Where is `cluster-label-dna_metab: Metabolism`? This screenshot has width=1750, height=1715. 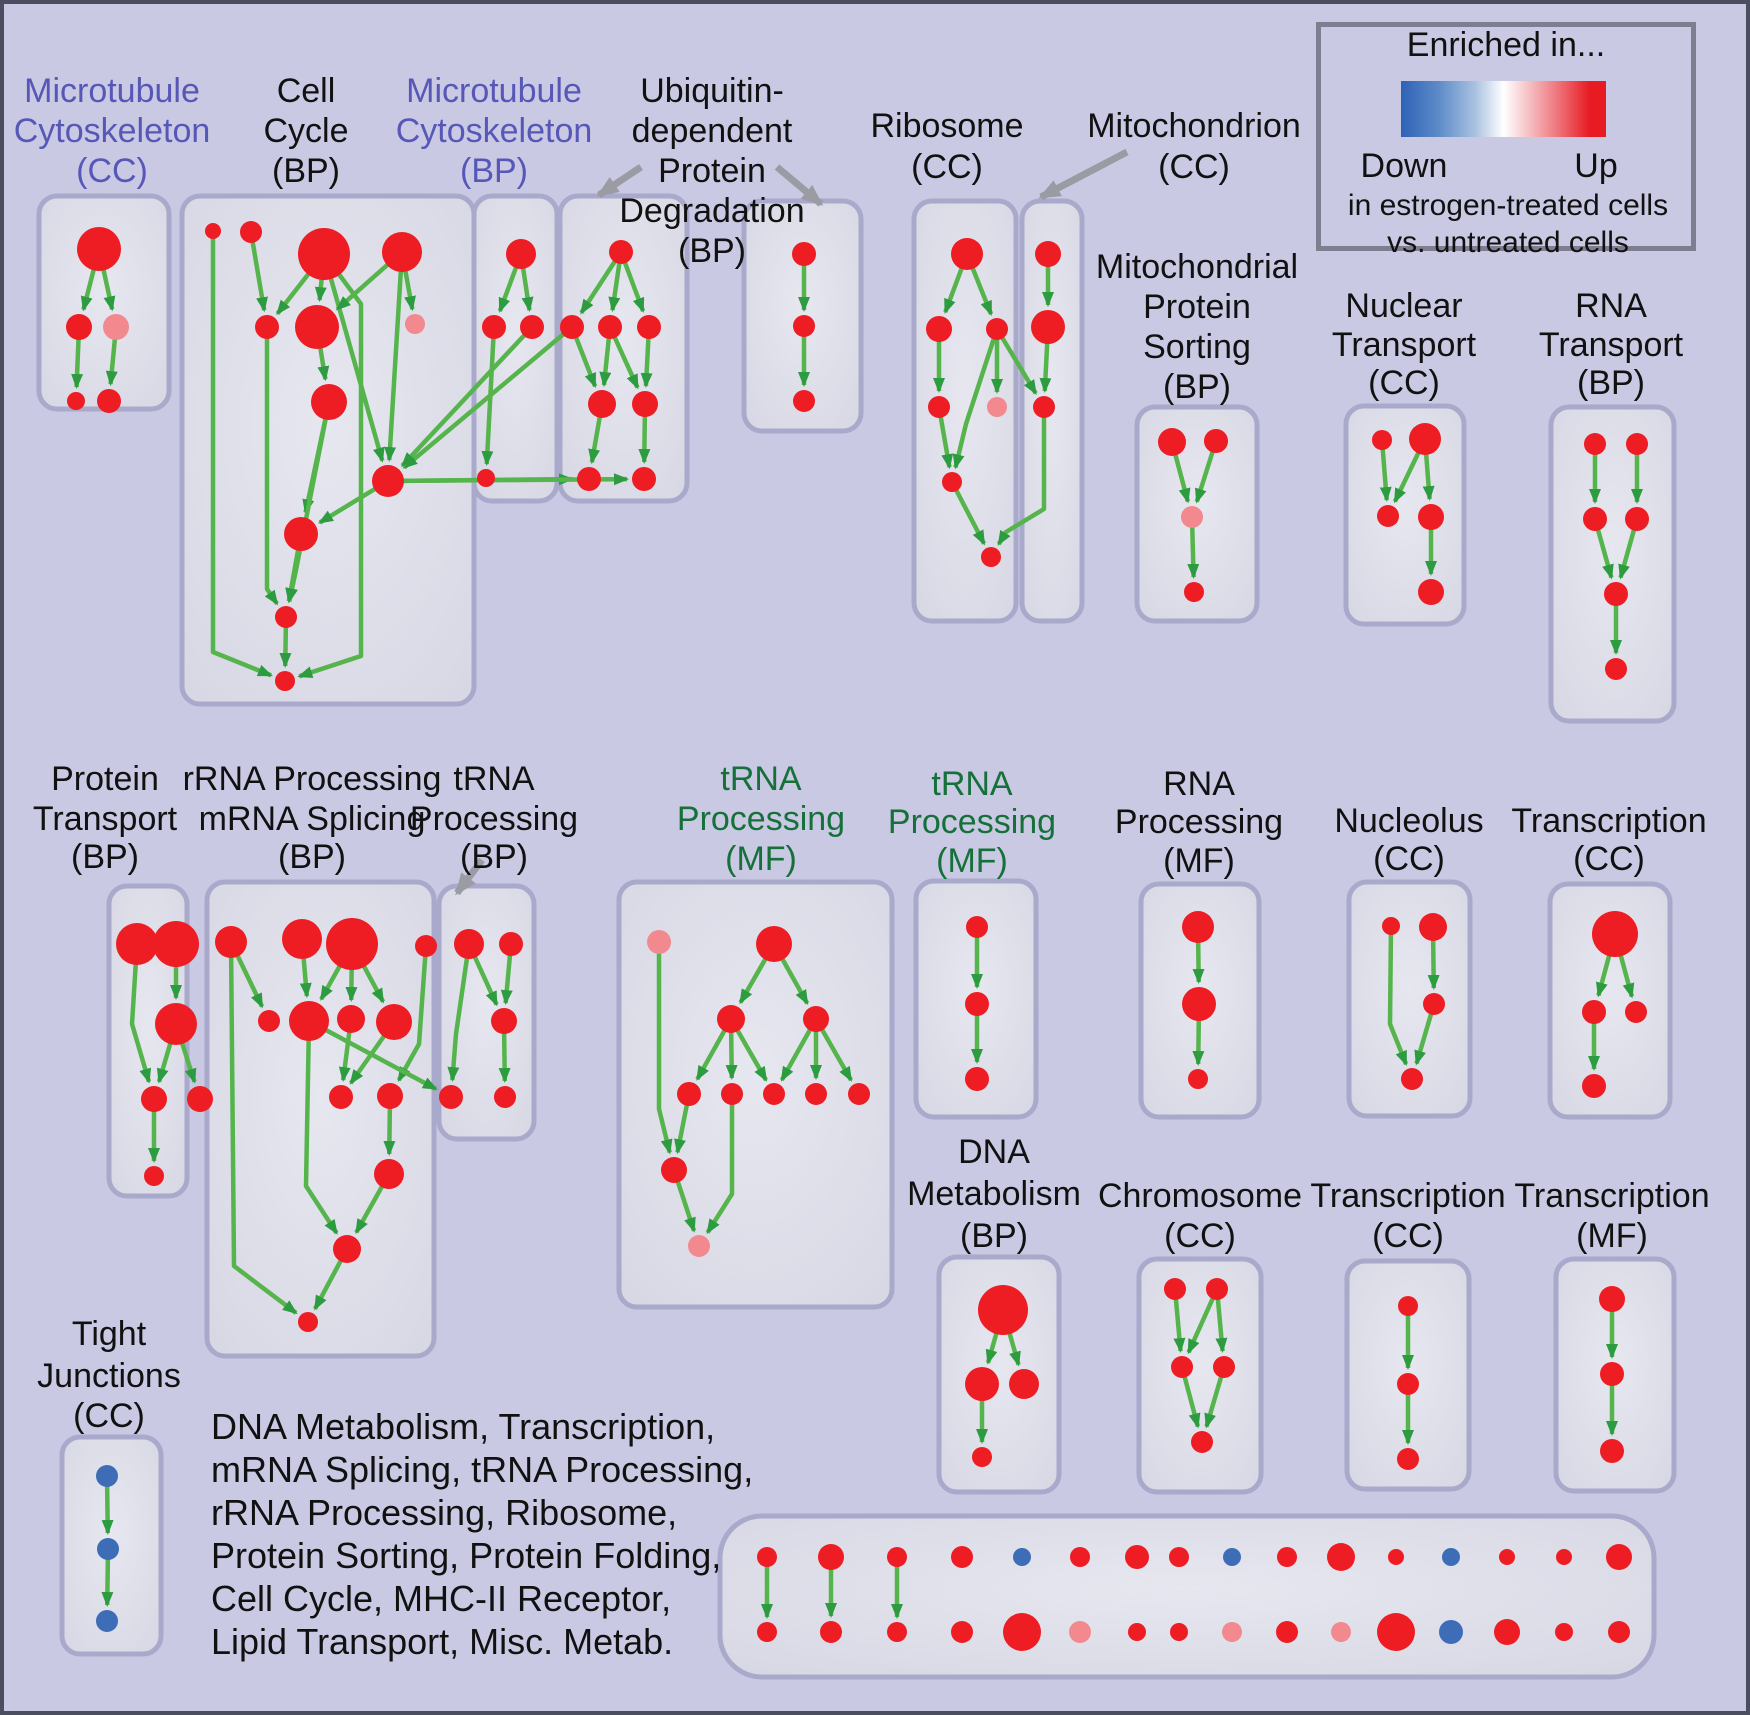
cluster-label-dna_metab: Metabolism is located at coordinates (994, 1194).